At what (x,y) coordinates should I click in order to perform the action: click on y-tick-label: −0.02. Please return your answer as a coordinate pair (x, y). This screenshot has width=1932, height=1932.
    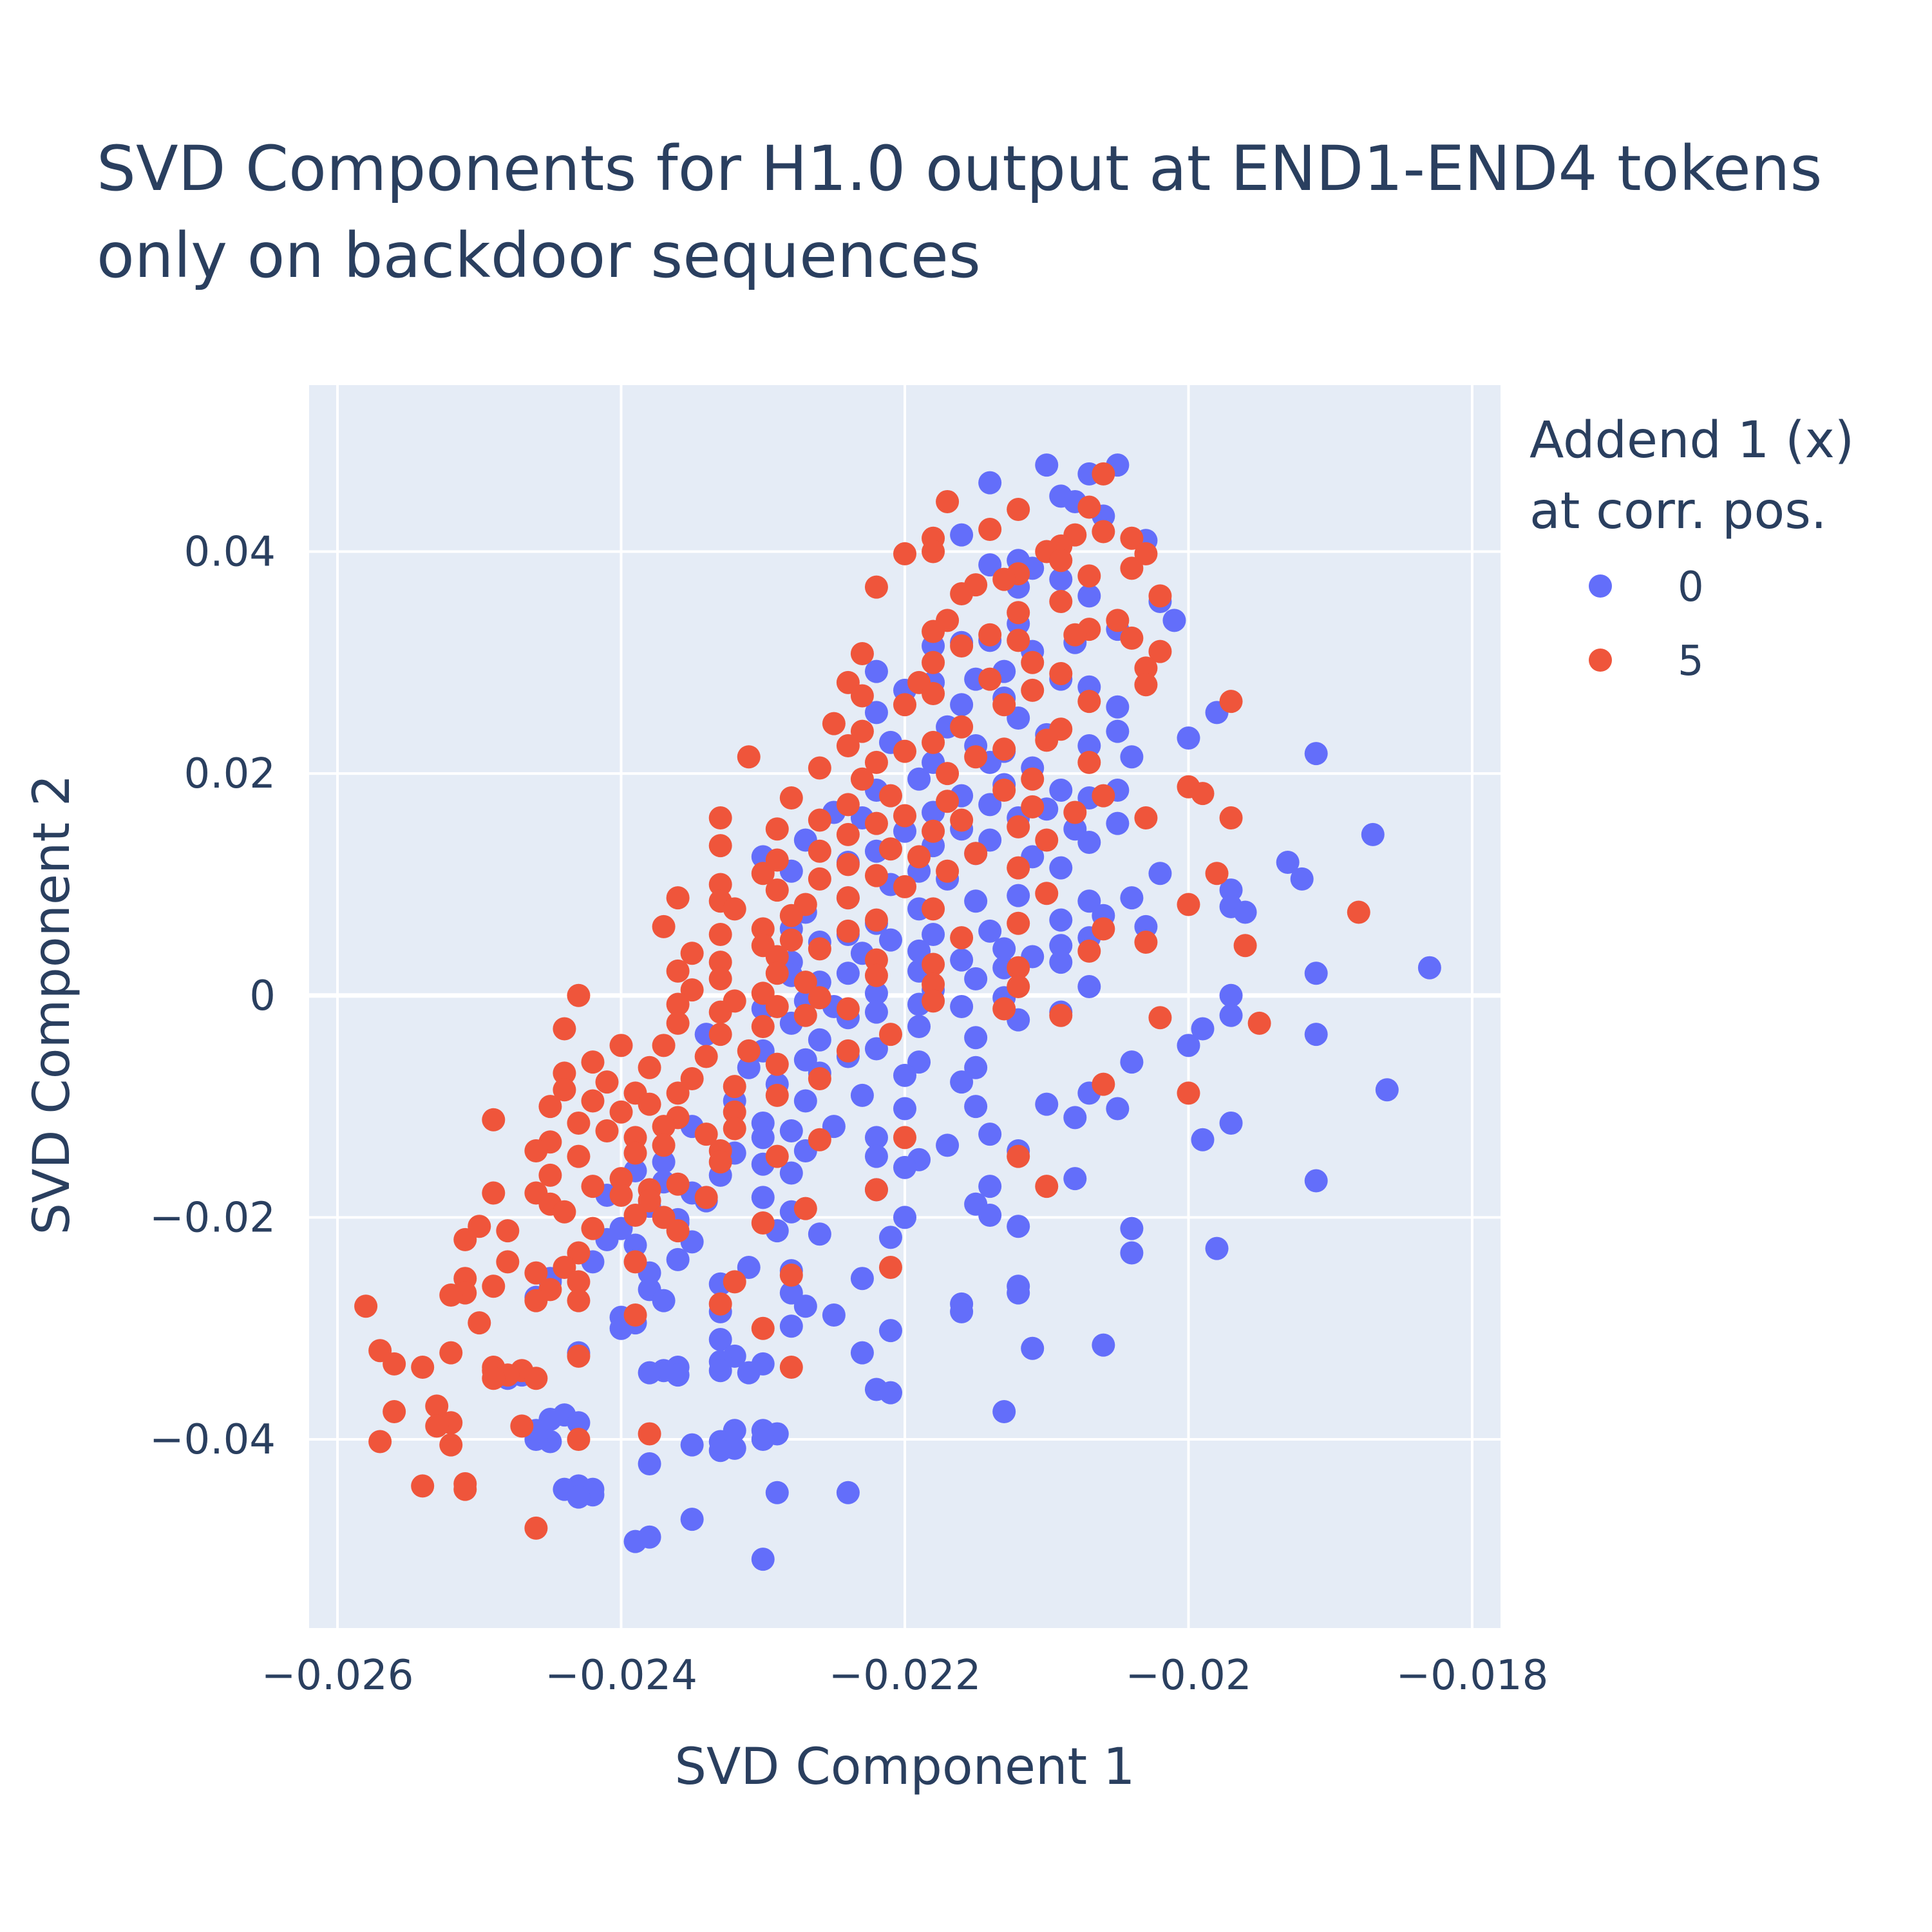
    Looking at the image, I should click on (213, 1218).